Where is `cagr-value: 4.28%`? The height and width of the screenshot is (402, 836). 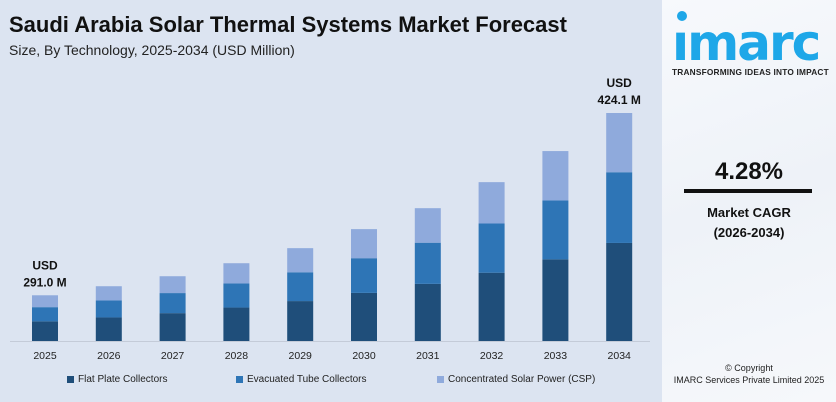 cagr-value: 4.28% is located at coordinates (749, 171).